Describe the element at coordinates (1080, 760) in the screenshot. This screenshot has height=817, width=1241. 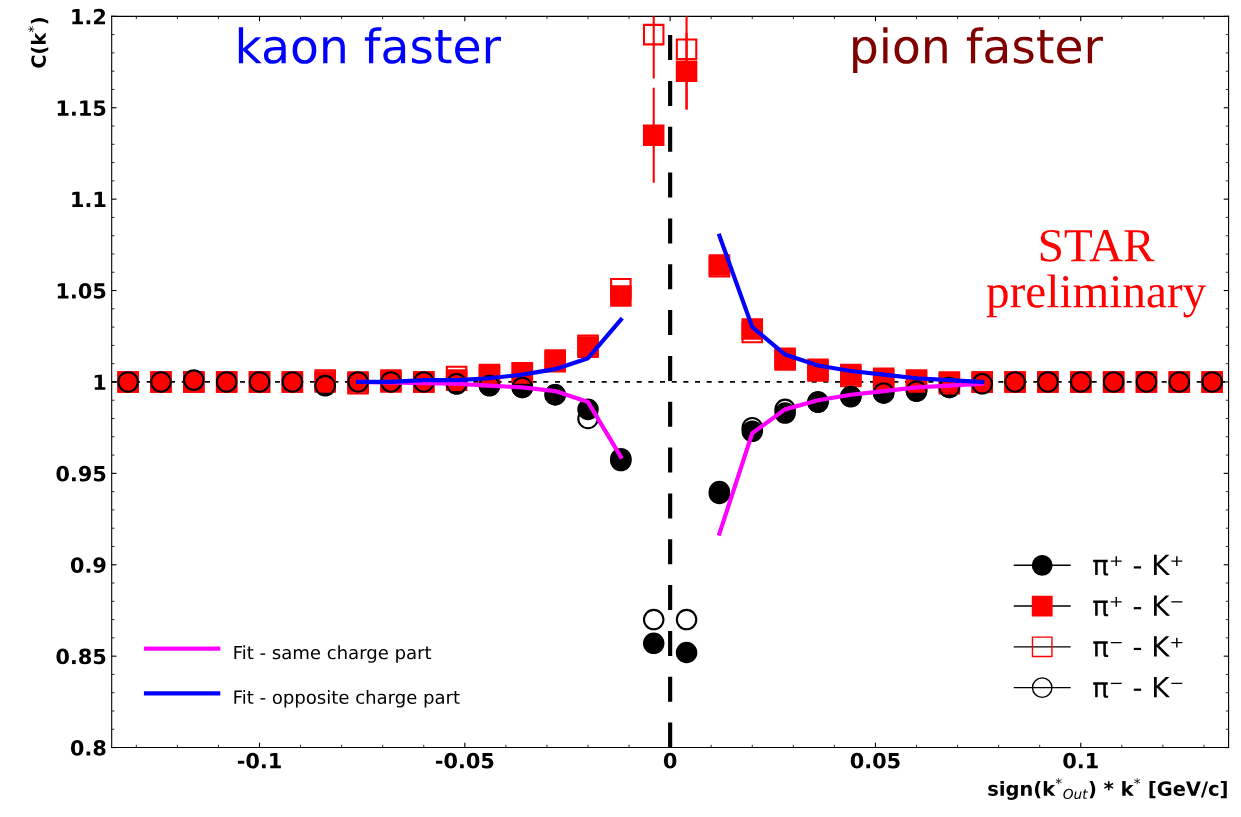
I see `x-tick-label: 0.1` at that location.